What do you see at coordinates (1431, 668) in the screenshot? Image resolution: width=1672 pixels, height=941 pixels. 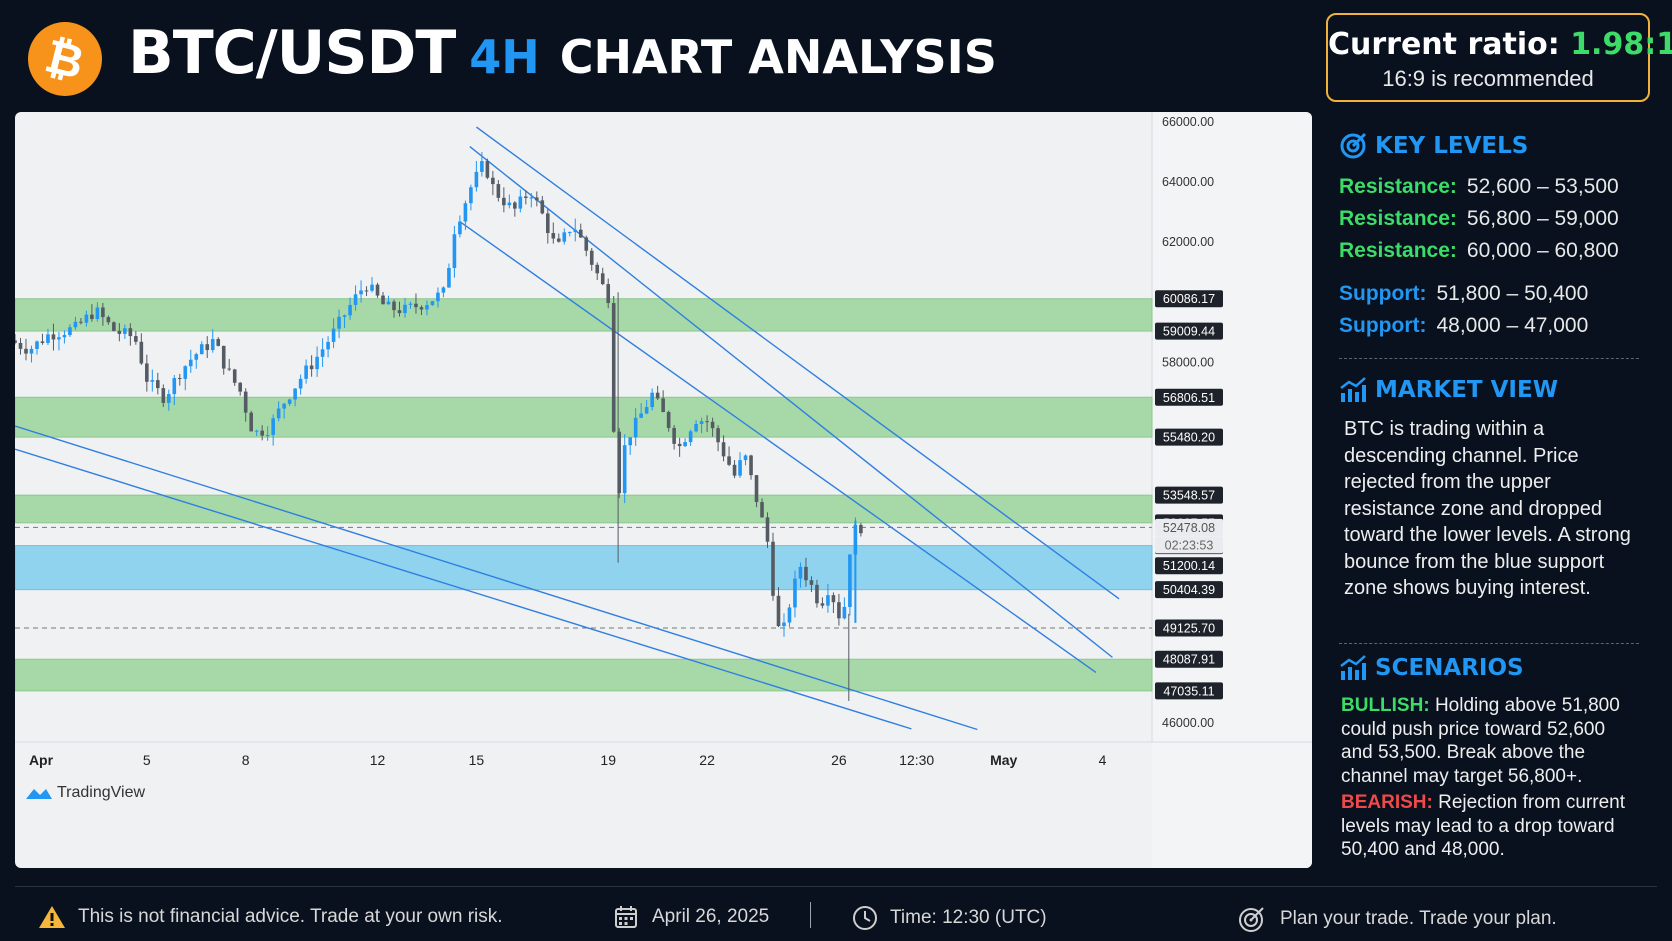 I see `scenarios-header: SCENARIOS` at bounding box center [1431, 668].